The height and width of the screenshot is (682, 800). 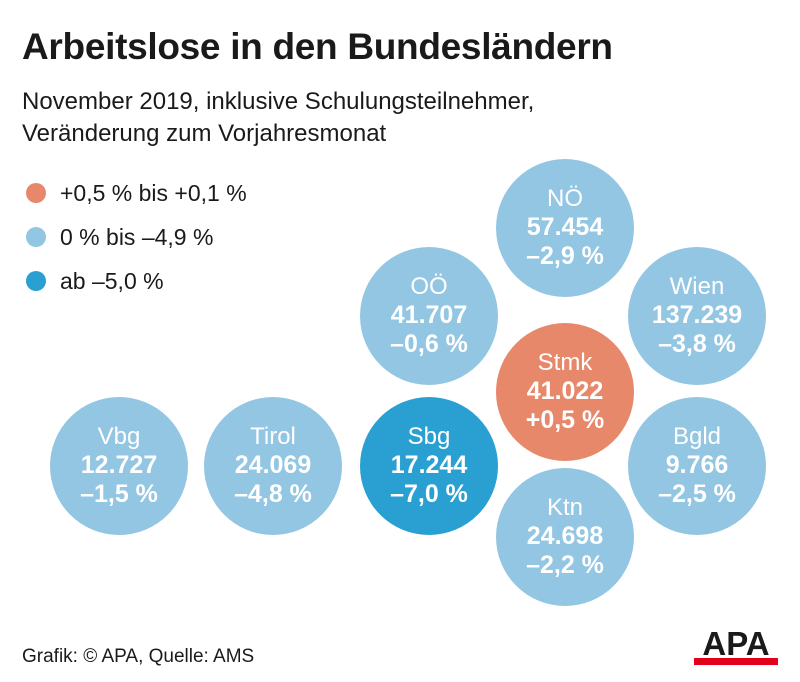 What do you see at coordinates (273, 436) in the screenshot?
I see `bubble-tirol-name: Tirol` at bounding box center [273, 436].